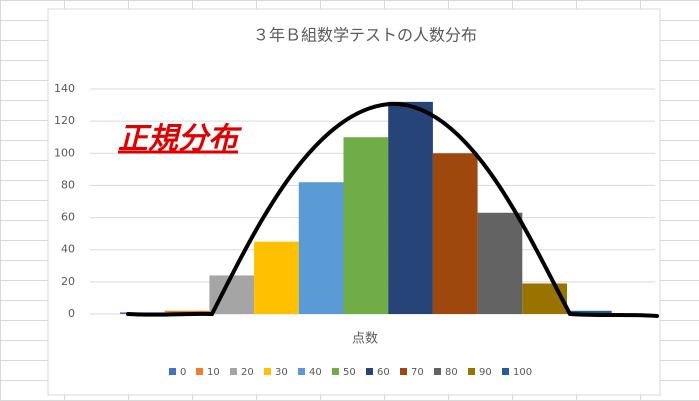 This screenshot has height=401, width=699. I want to click on legend-label: 60, so click(383, 372).